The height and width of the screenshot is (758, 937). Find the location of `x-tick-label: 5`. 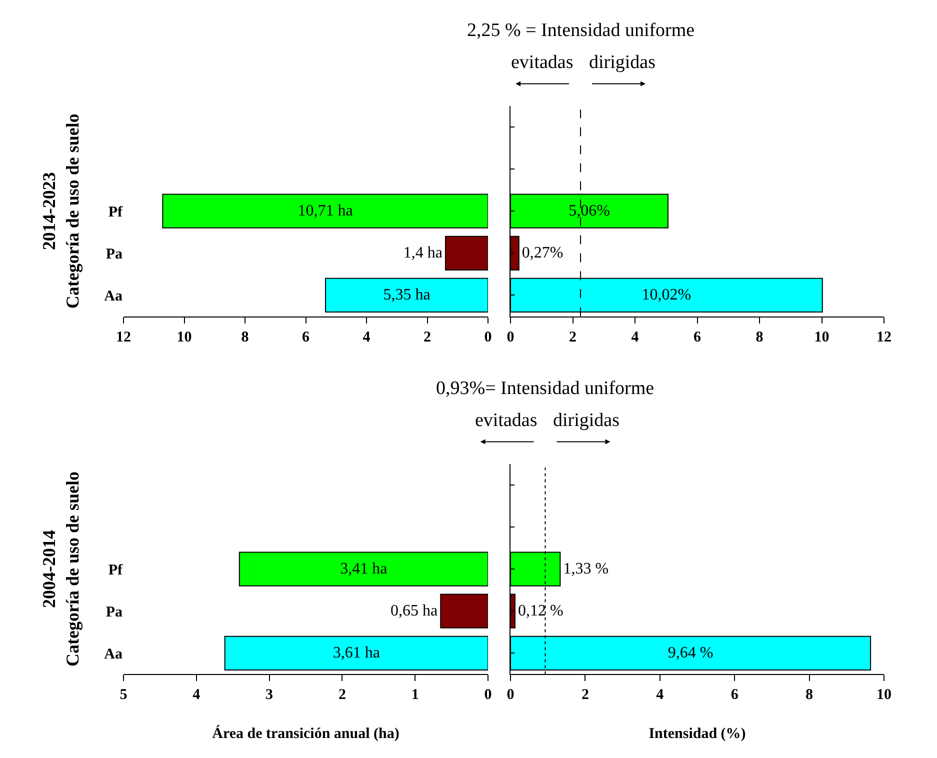

x-tick-label: 5 is located at coordinates (124, 695).